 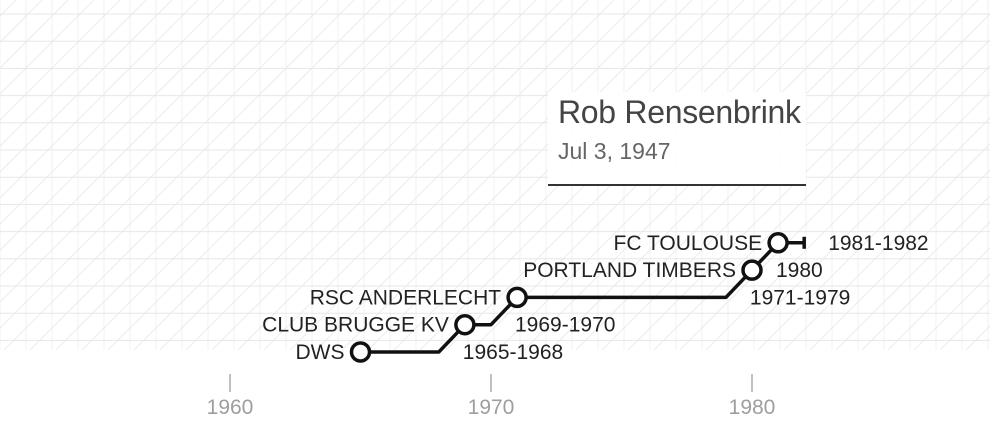 I want to click on club-name-label: CLUB BRUGGE KV, so click(x=355, y=325).